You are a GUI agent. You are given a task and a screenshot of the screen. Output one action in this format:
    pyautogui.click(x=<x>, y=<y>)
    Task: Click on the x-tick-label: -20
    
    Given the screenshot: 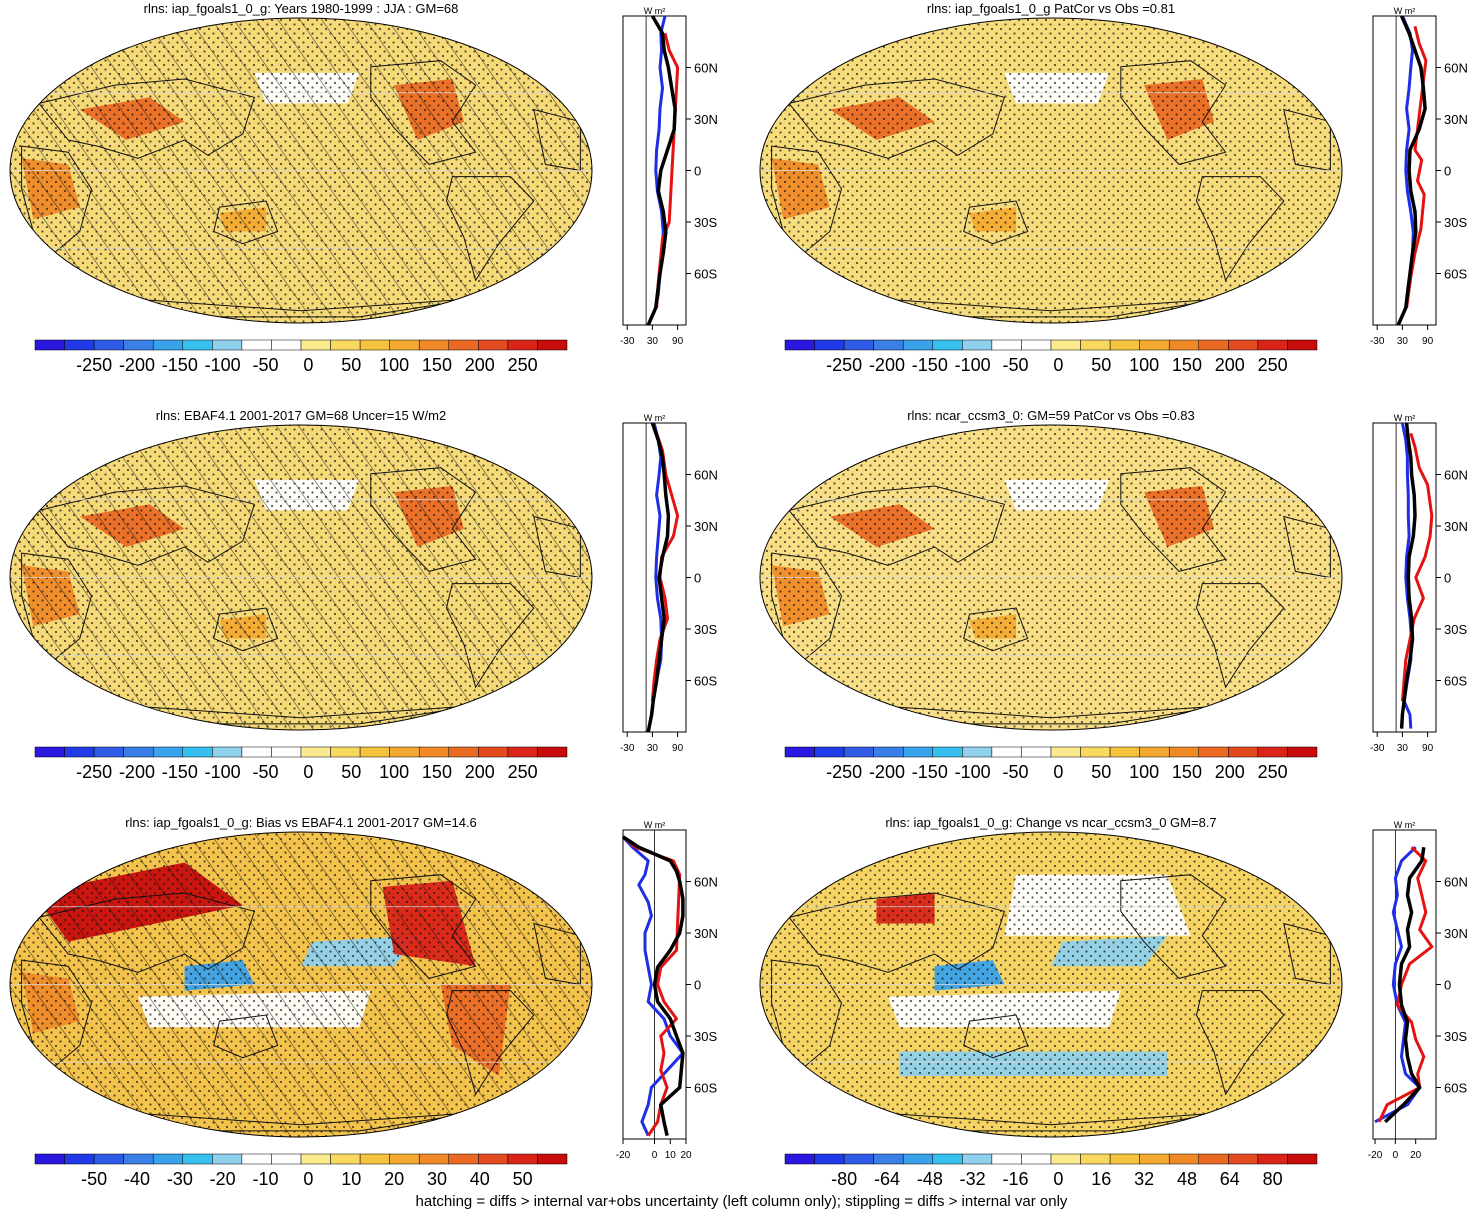 What is the action you would take?
    pyautogui.click(x=623, y=1155)
    